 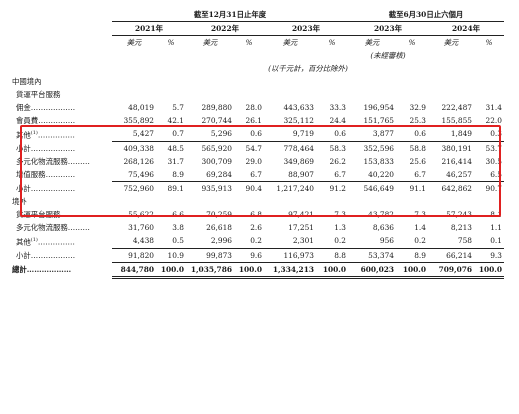 What do you see at coordinates (31, 175) in the screenshot?
I see `row-label-text: 增值服務` at bounding box center [31, 175].